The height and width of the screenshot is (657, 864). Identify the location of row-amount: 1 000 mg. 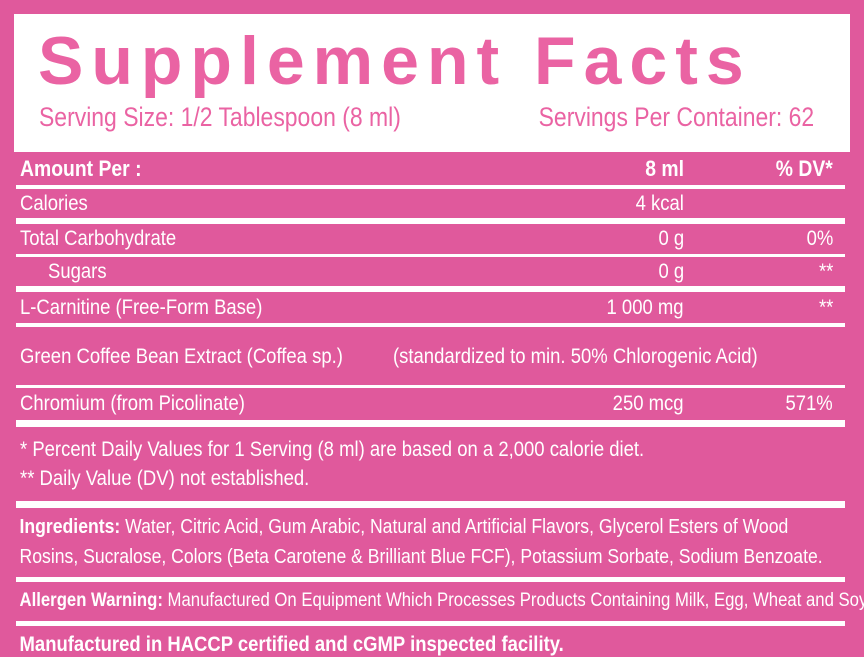
(645, 307).